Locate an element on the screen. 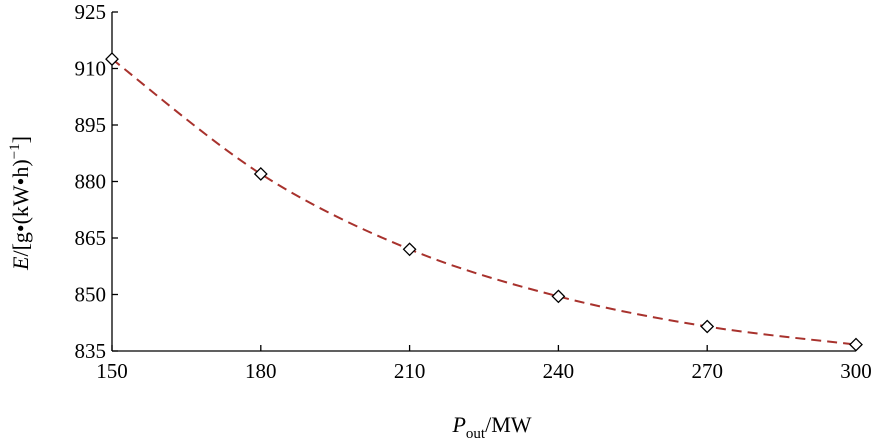  y-axis-title: E/[g•(kW•h)−1] is located at coordinates (20, 203).